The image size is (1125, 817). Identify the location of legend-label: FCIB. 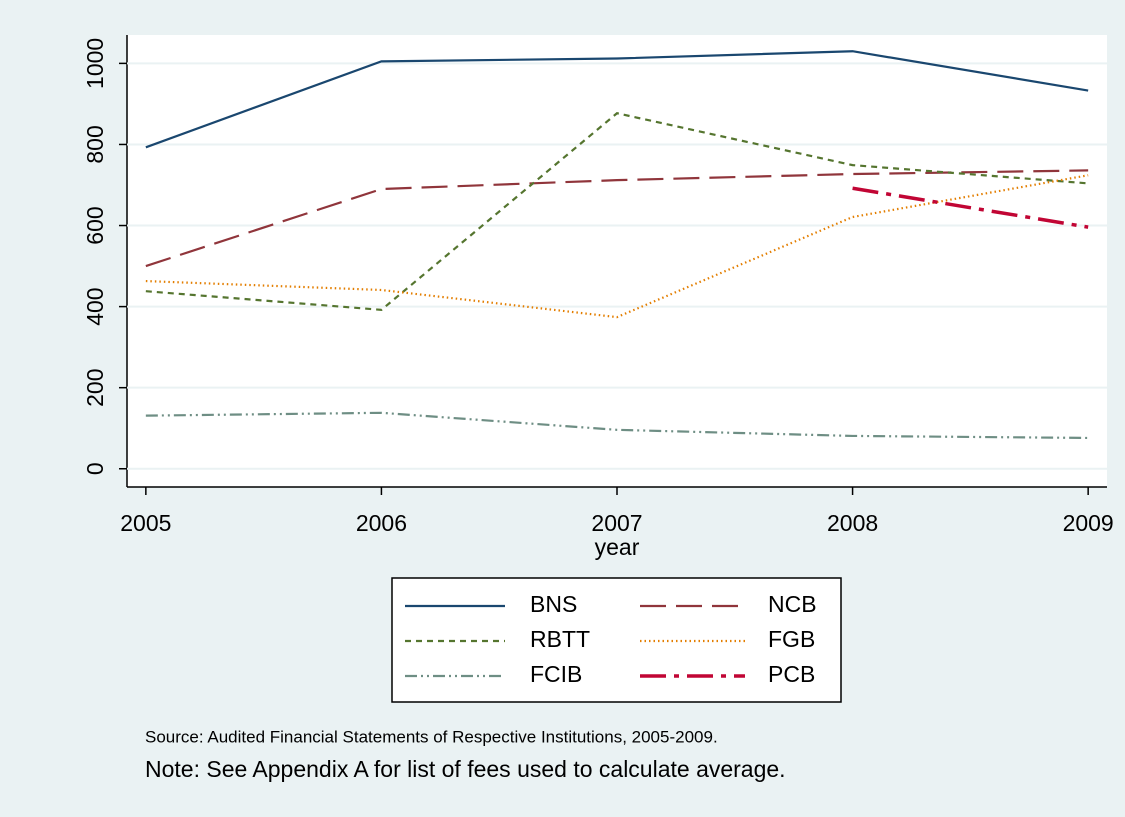
(556, 674).